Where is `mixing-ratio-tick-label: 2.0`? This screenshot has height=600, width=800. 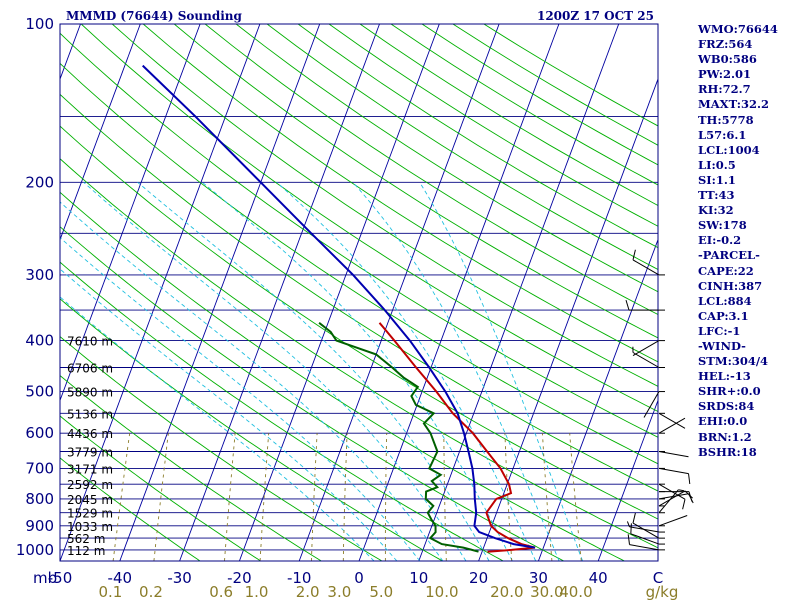
mixing-ratio-tick-label: 2.0 is located at coordinates (308, 591).